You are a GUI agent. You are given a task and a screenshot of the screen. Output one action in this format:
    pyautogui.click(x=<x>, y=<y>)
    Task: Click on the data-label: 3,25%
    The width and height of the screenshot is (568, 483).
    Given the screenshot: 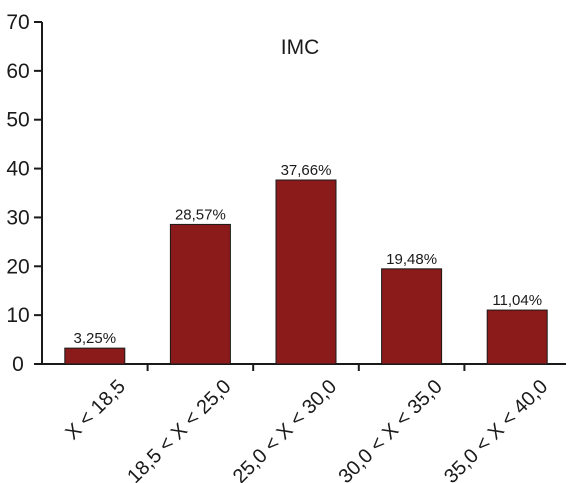 What is the action you would take?
    pyautogui.click(x=95, y=338)
    